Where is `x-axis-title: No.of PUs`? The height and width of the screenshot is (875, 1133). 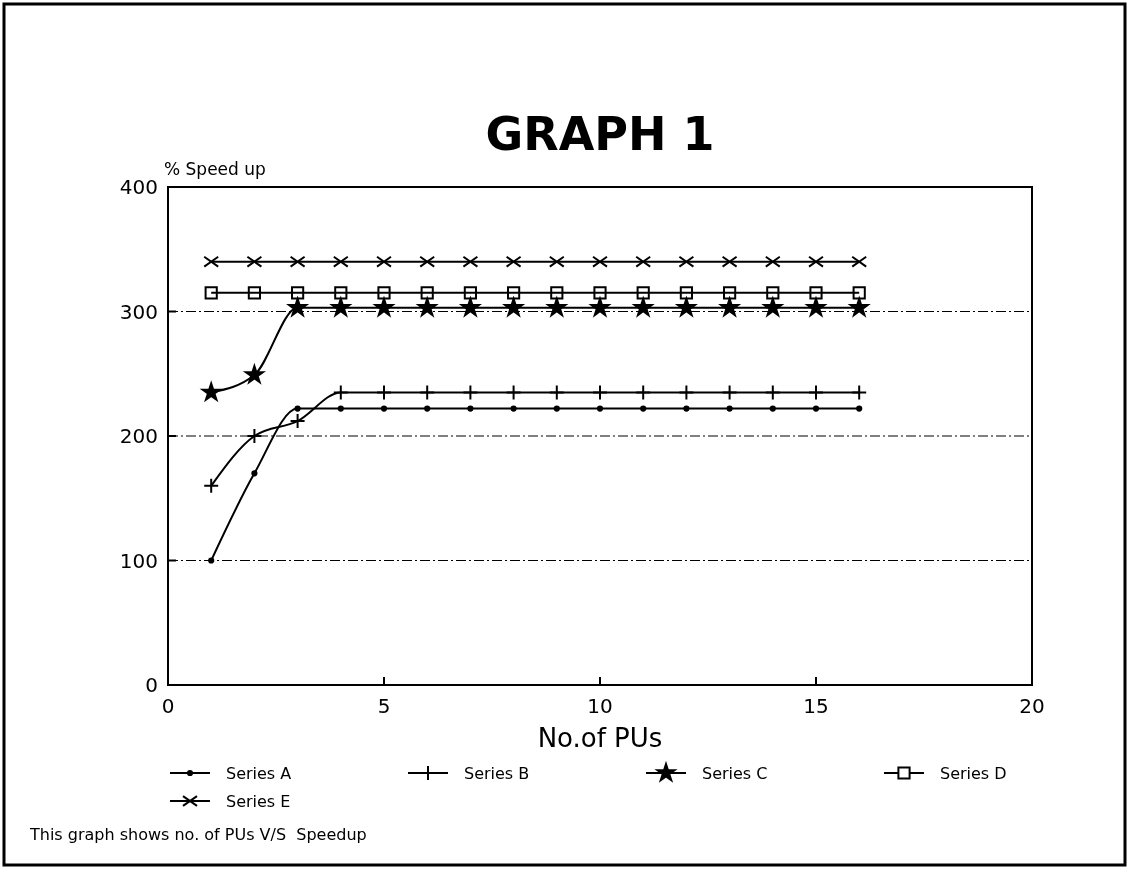 x-axis-title: No.of PUs is located at coordinates (600, 738).